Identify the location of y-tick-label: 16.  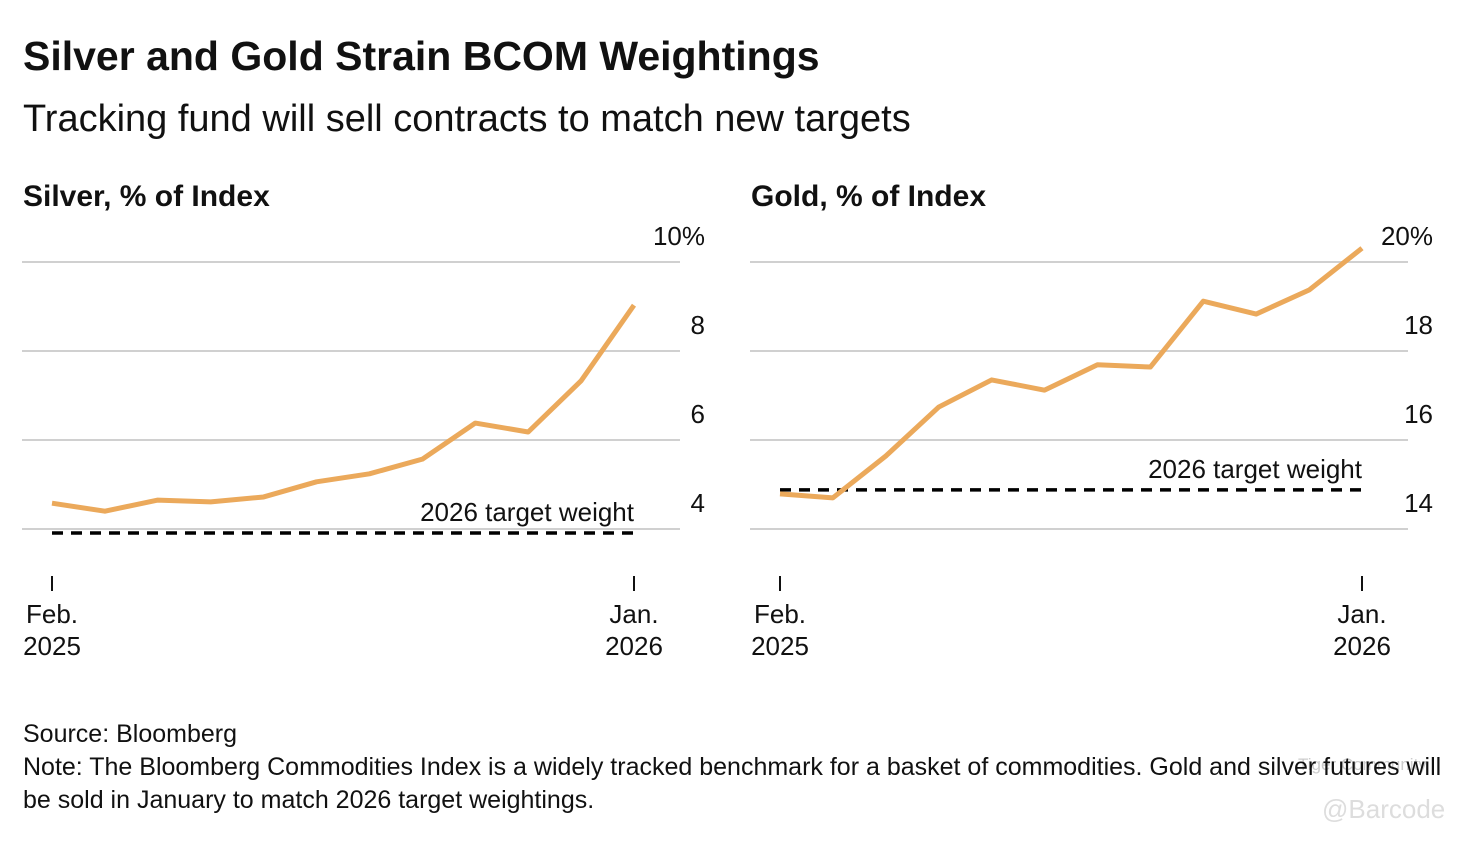
(1418, 414).